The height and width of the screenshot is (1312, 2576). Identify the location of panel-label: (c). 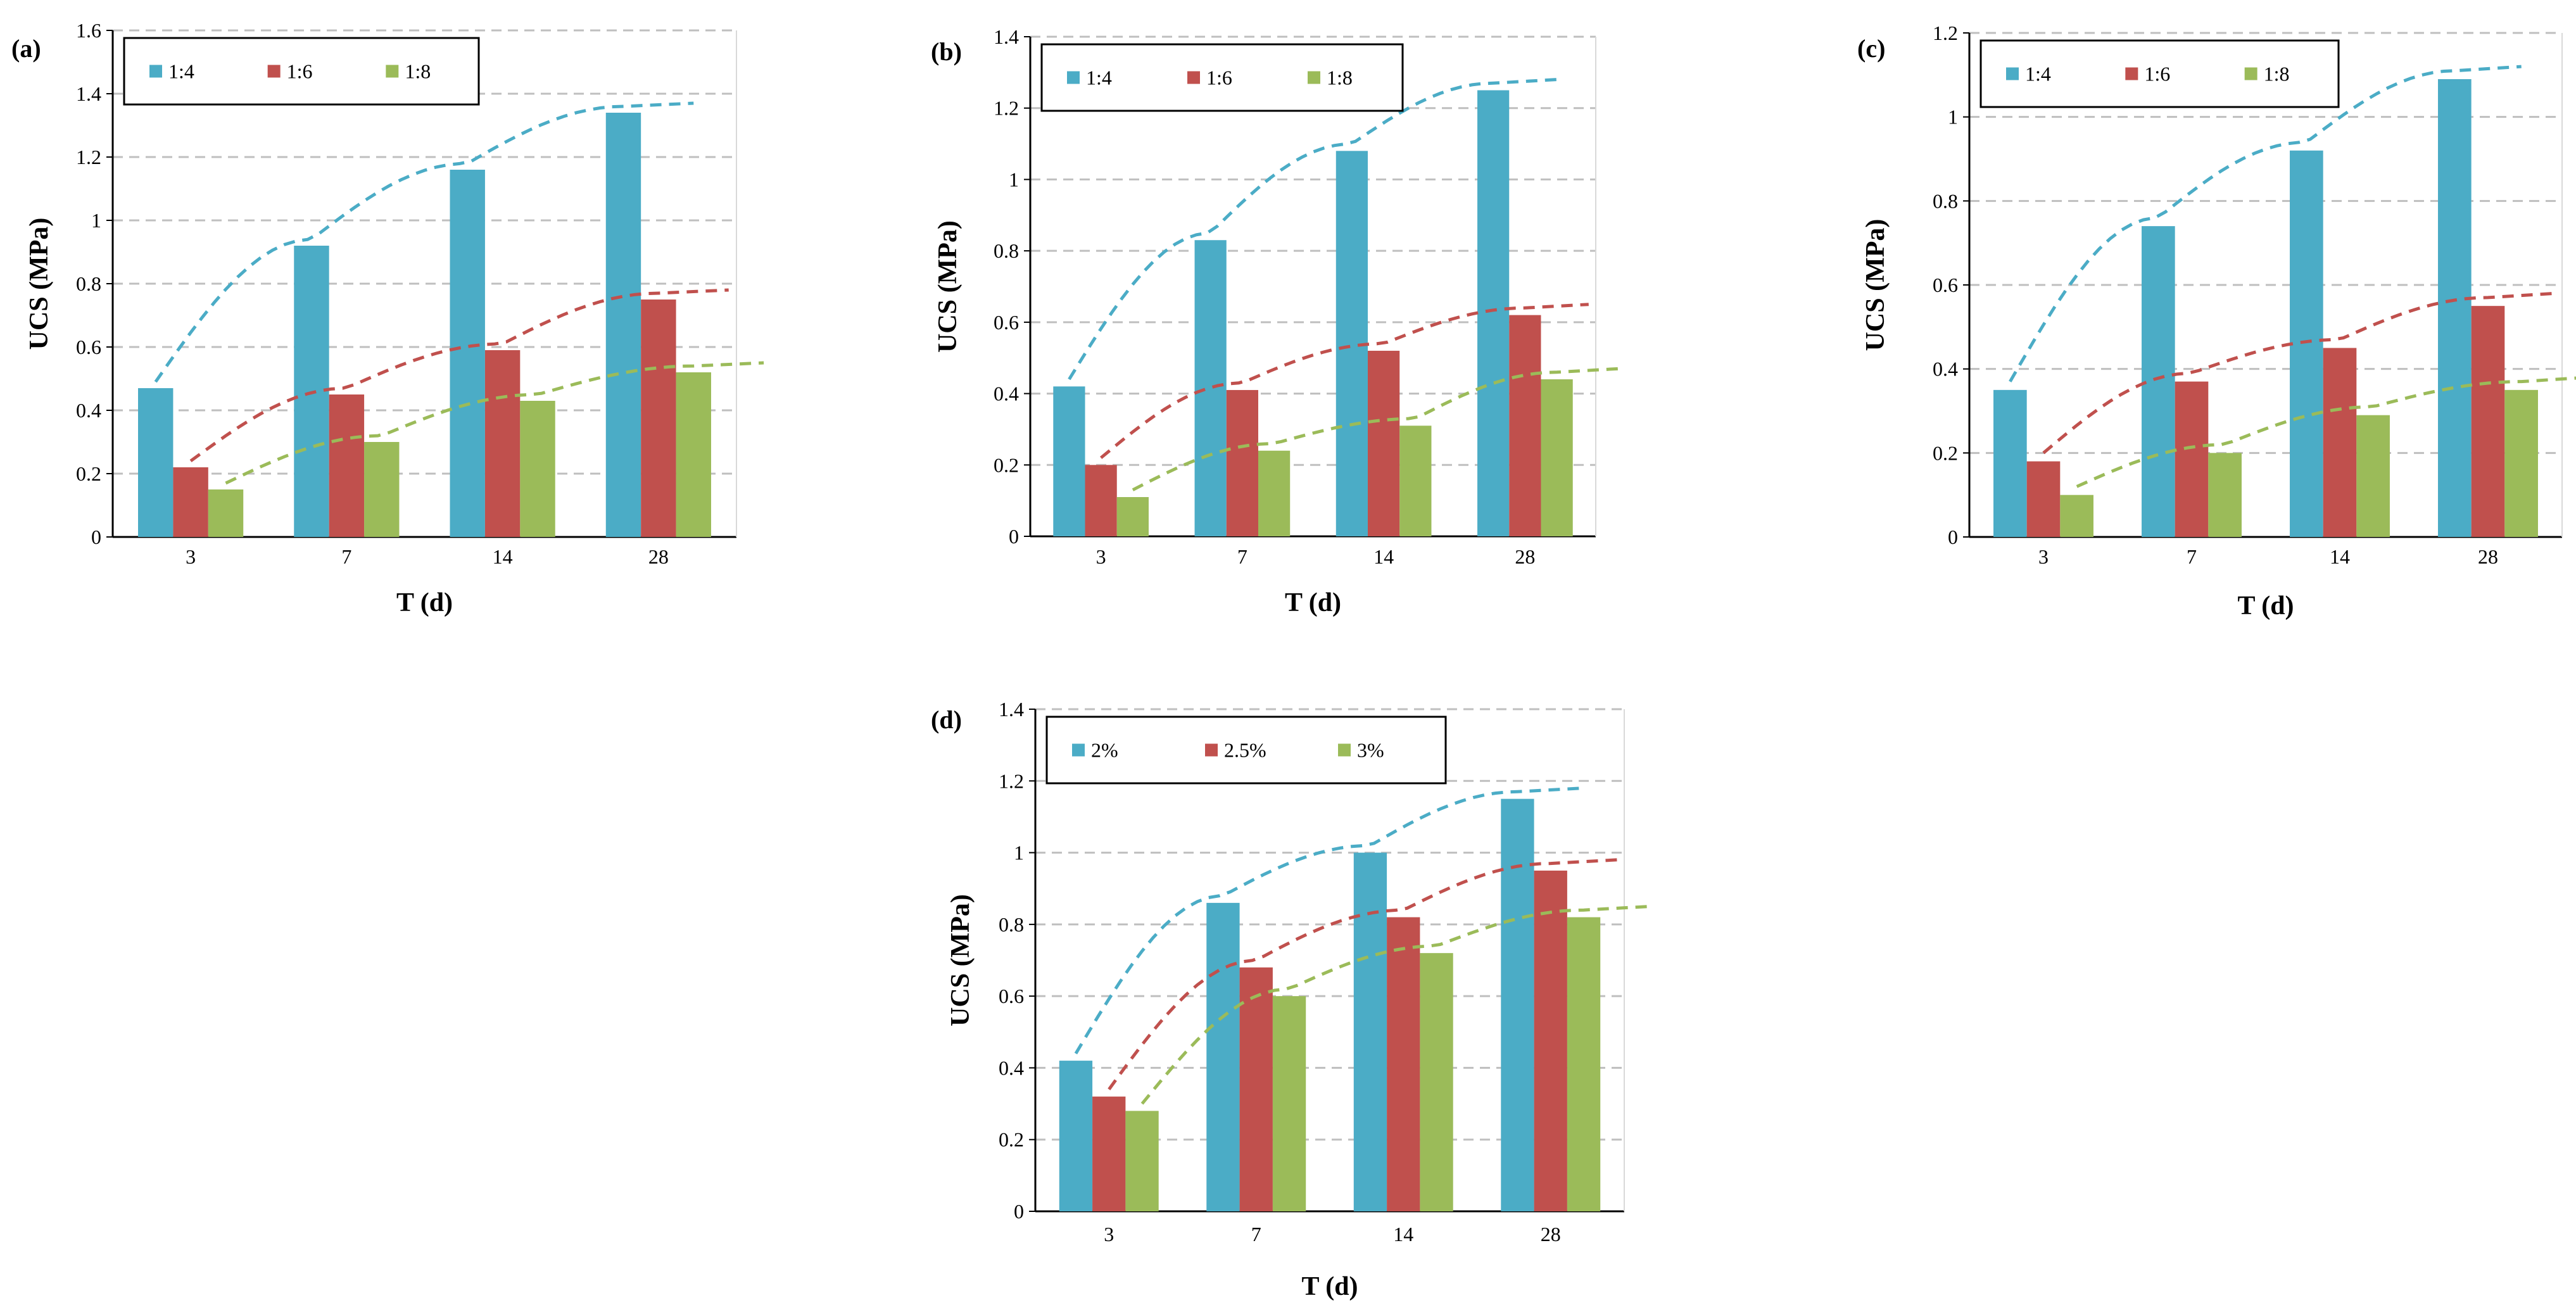
(1871, 48).